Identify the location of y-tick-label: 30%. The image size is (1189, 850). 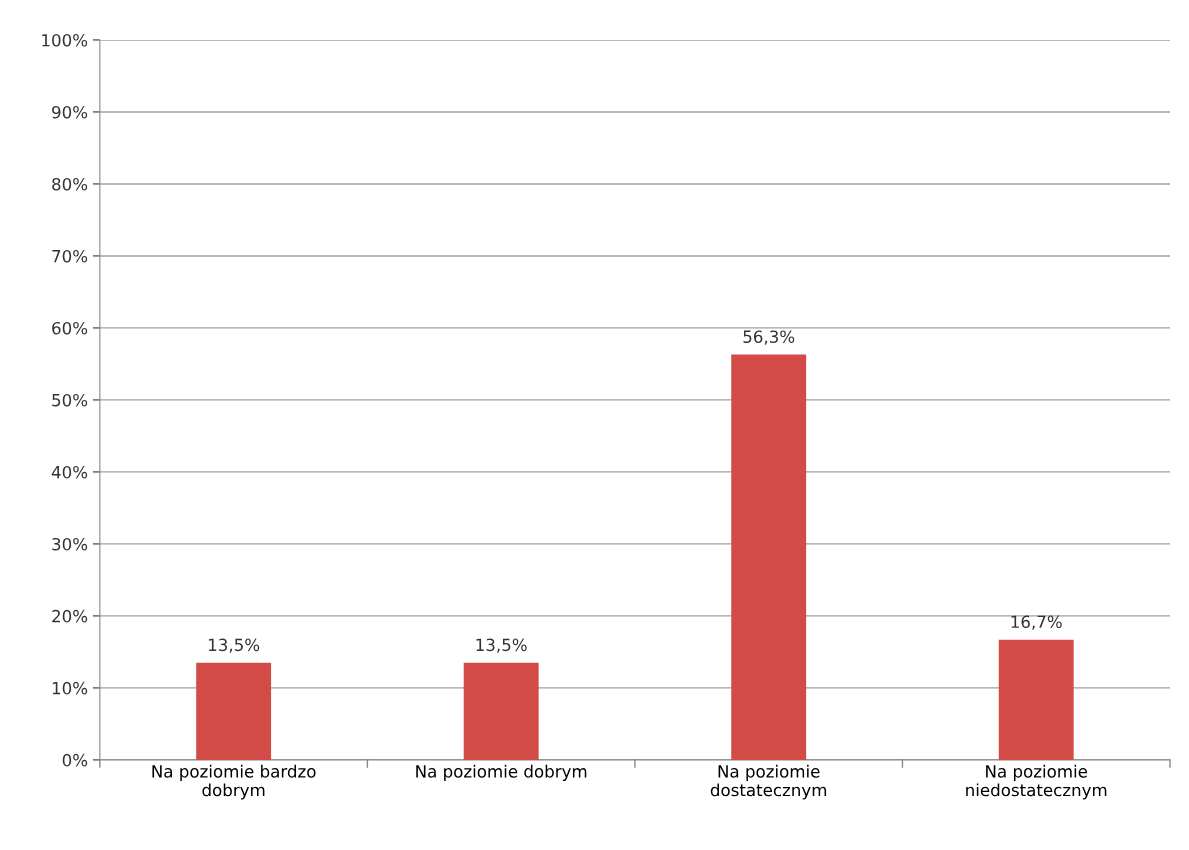
(70, 544).